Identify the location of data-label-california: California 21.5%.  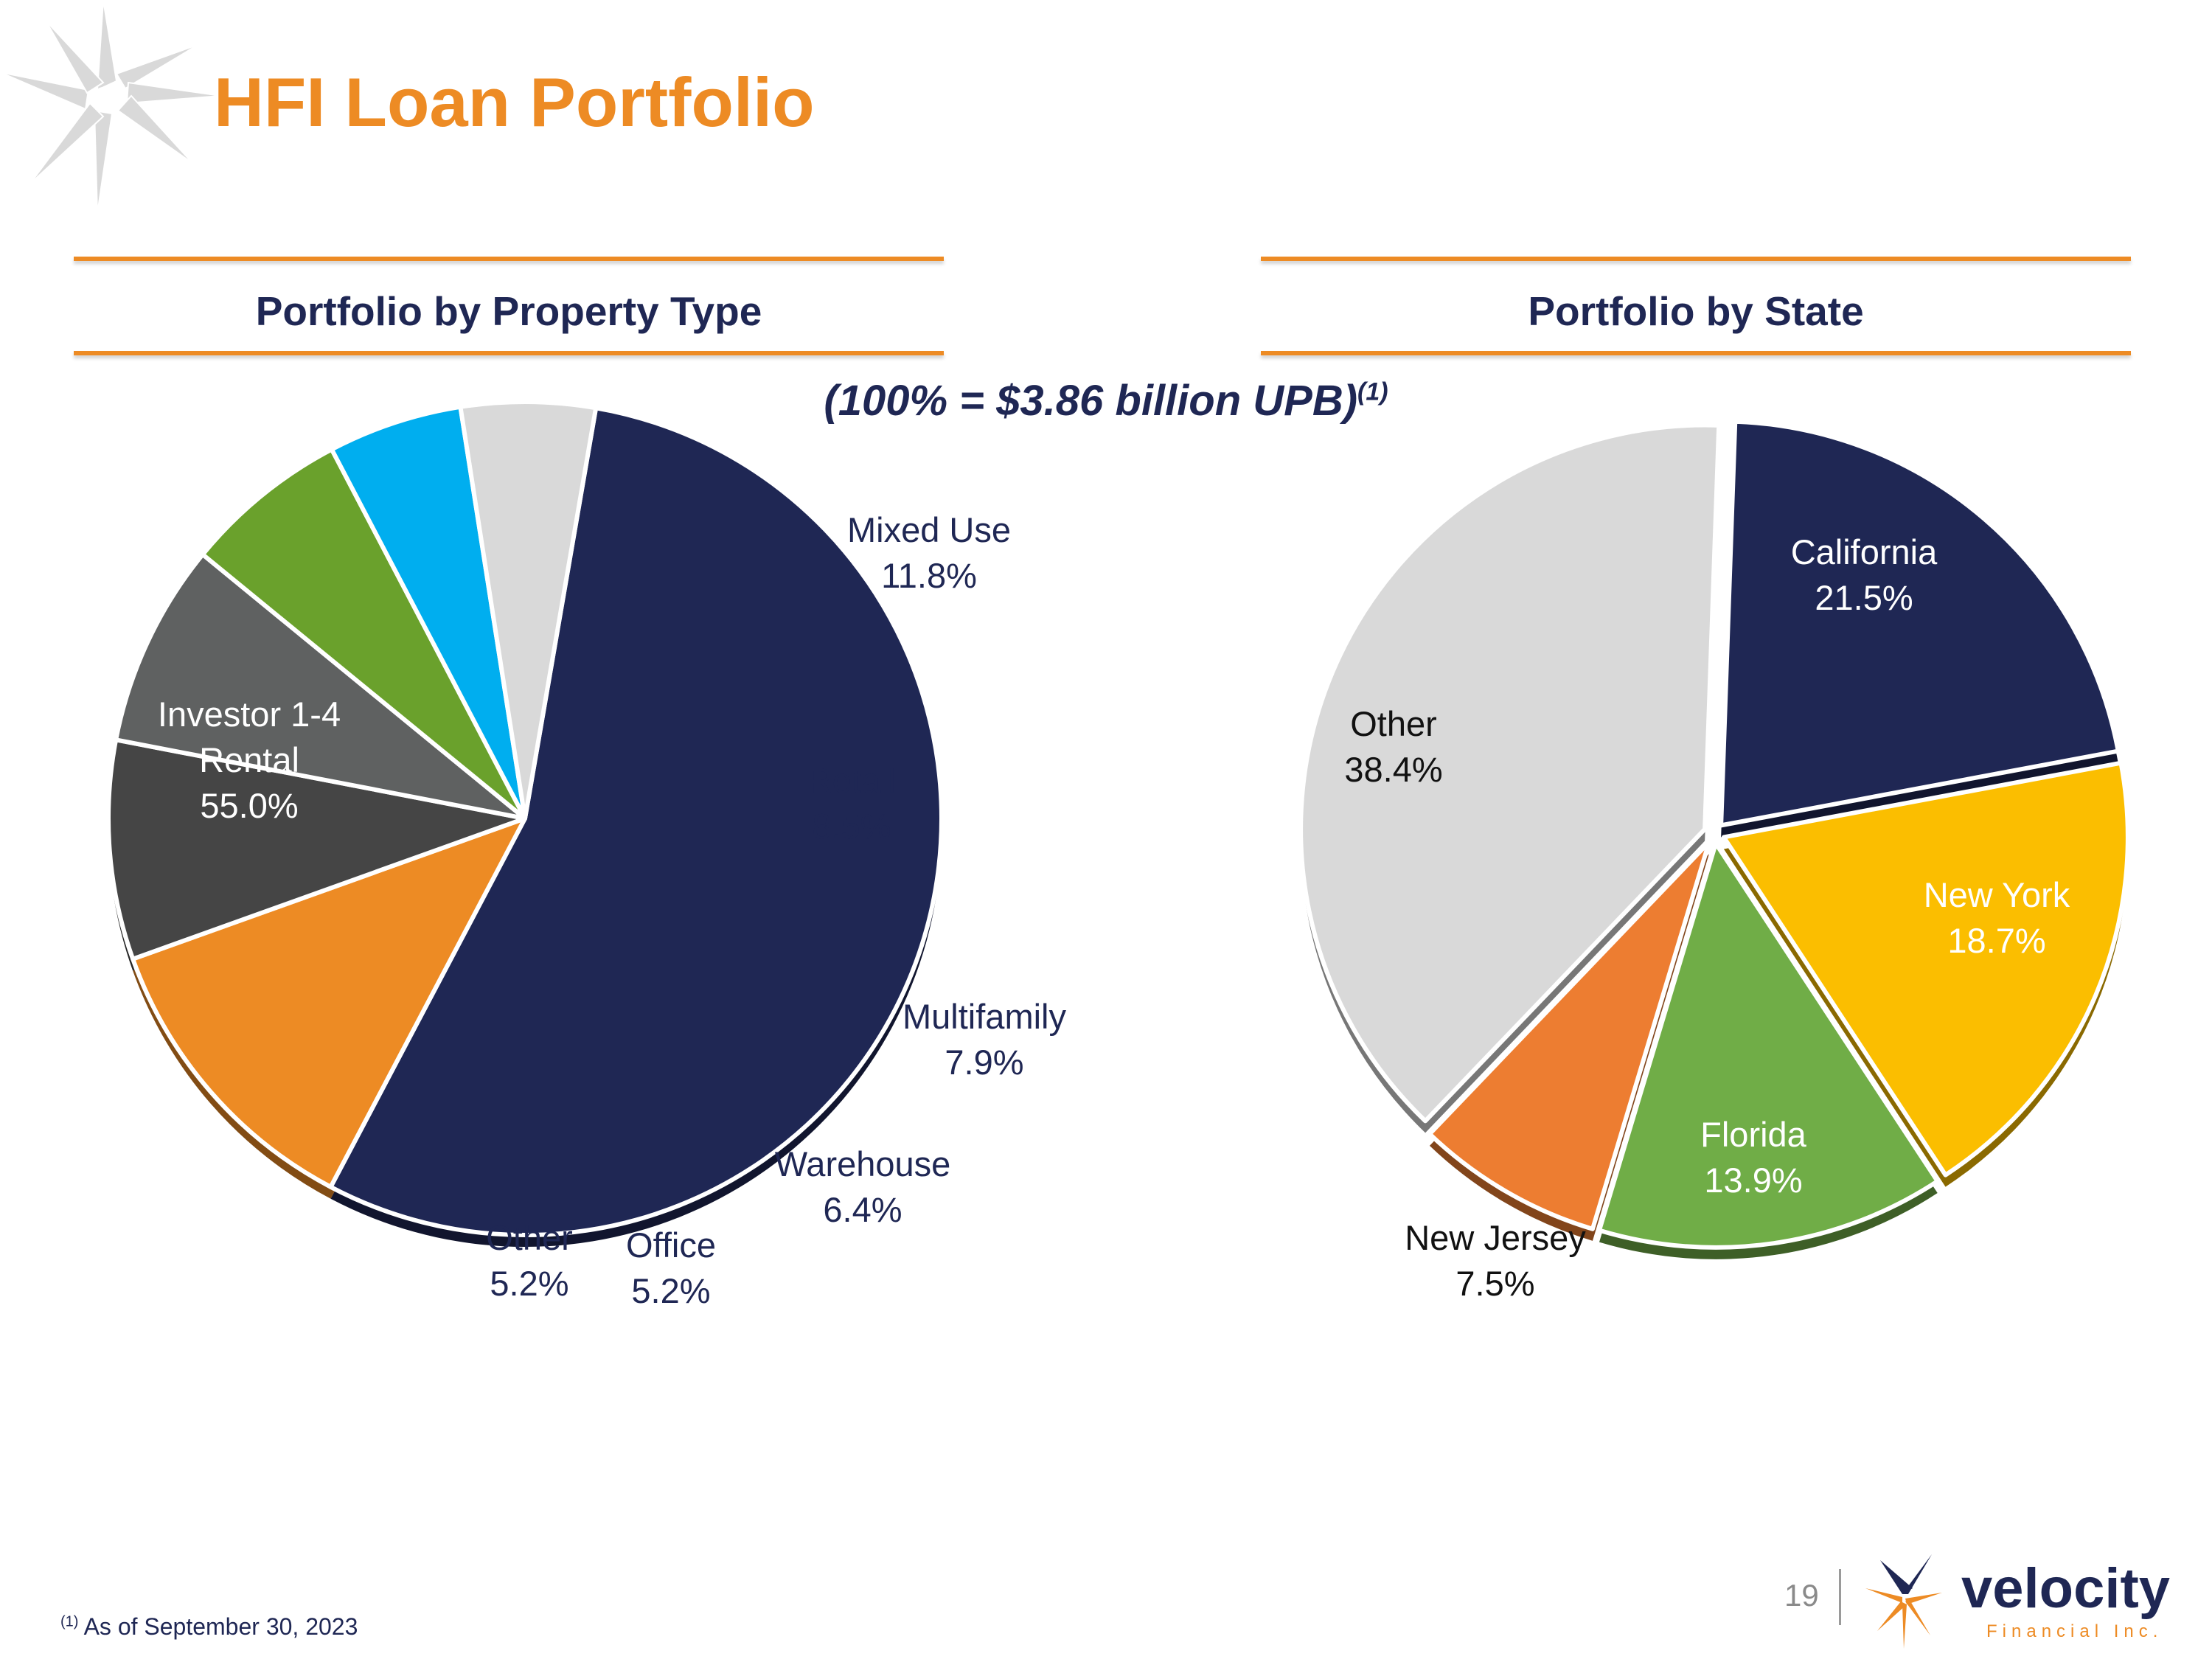
(1864, 574).